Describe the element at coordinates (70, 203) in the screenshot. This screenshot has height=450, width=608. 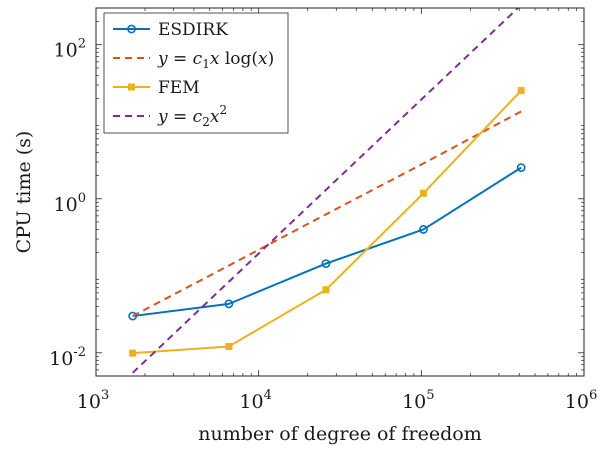
I see `y-tick-label: 10⁰` at that location.